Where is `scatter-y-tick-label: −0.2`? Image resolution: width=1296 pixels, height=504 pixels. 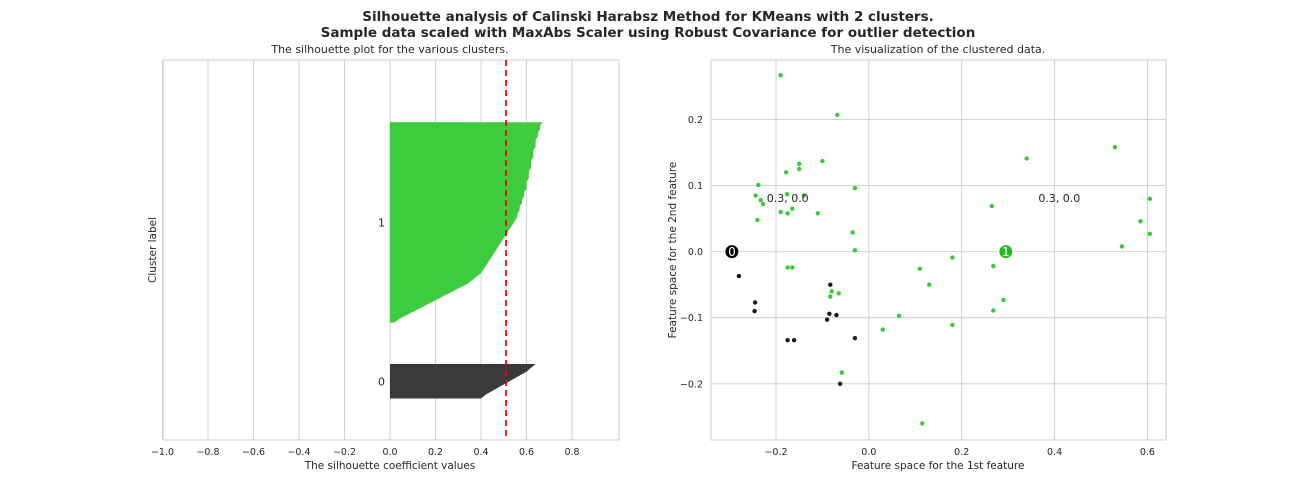 scatter-y-tick-label: −0.2 is located at coordinates (691, 384).